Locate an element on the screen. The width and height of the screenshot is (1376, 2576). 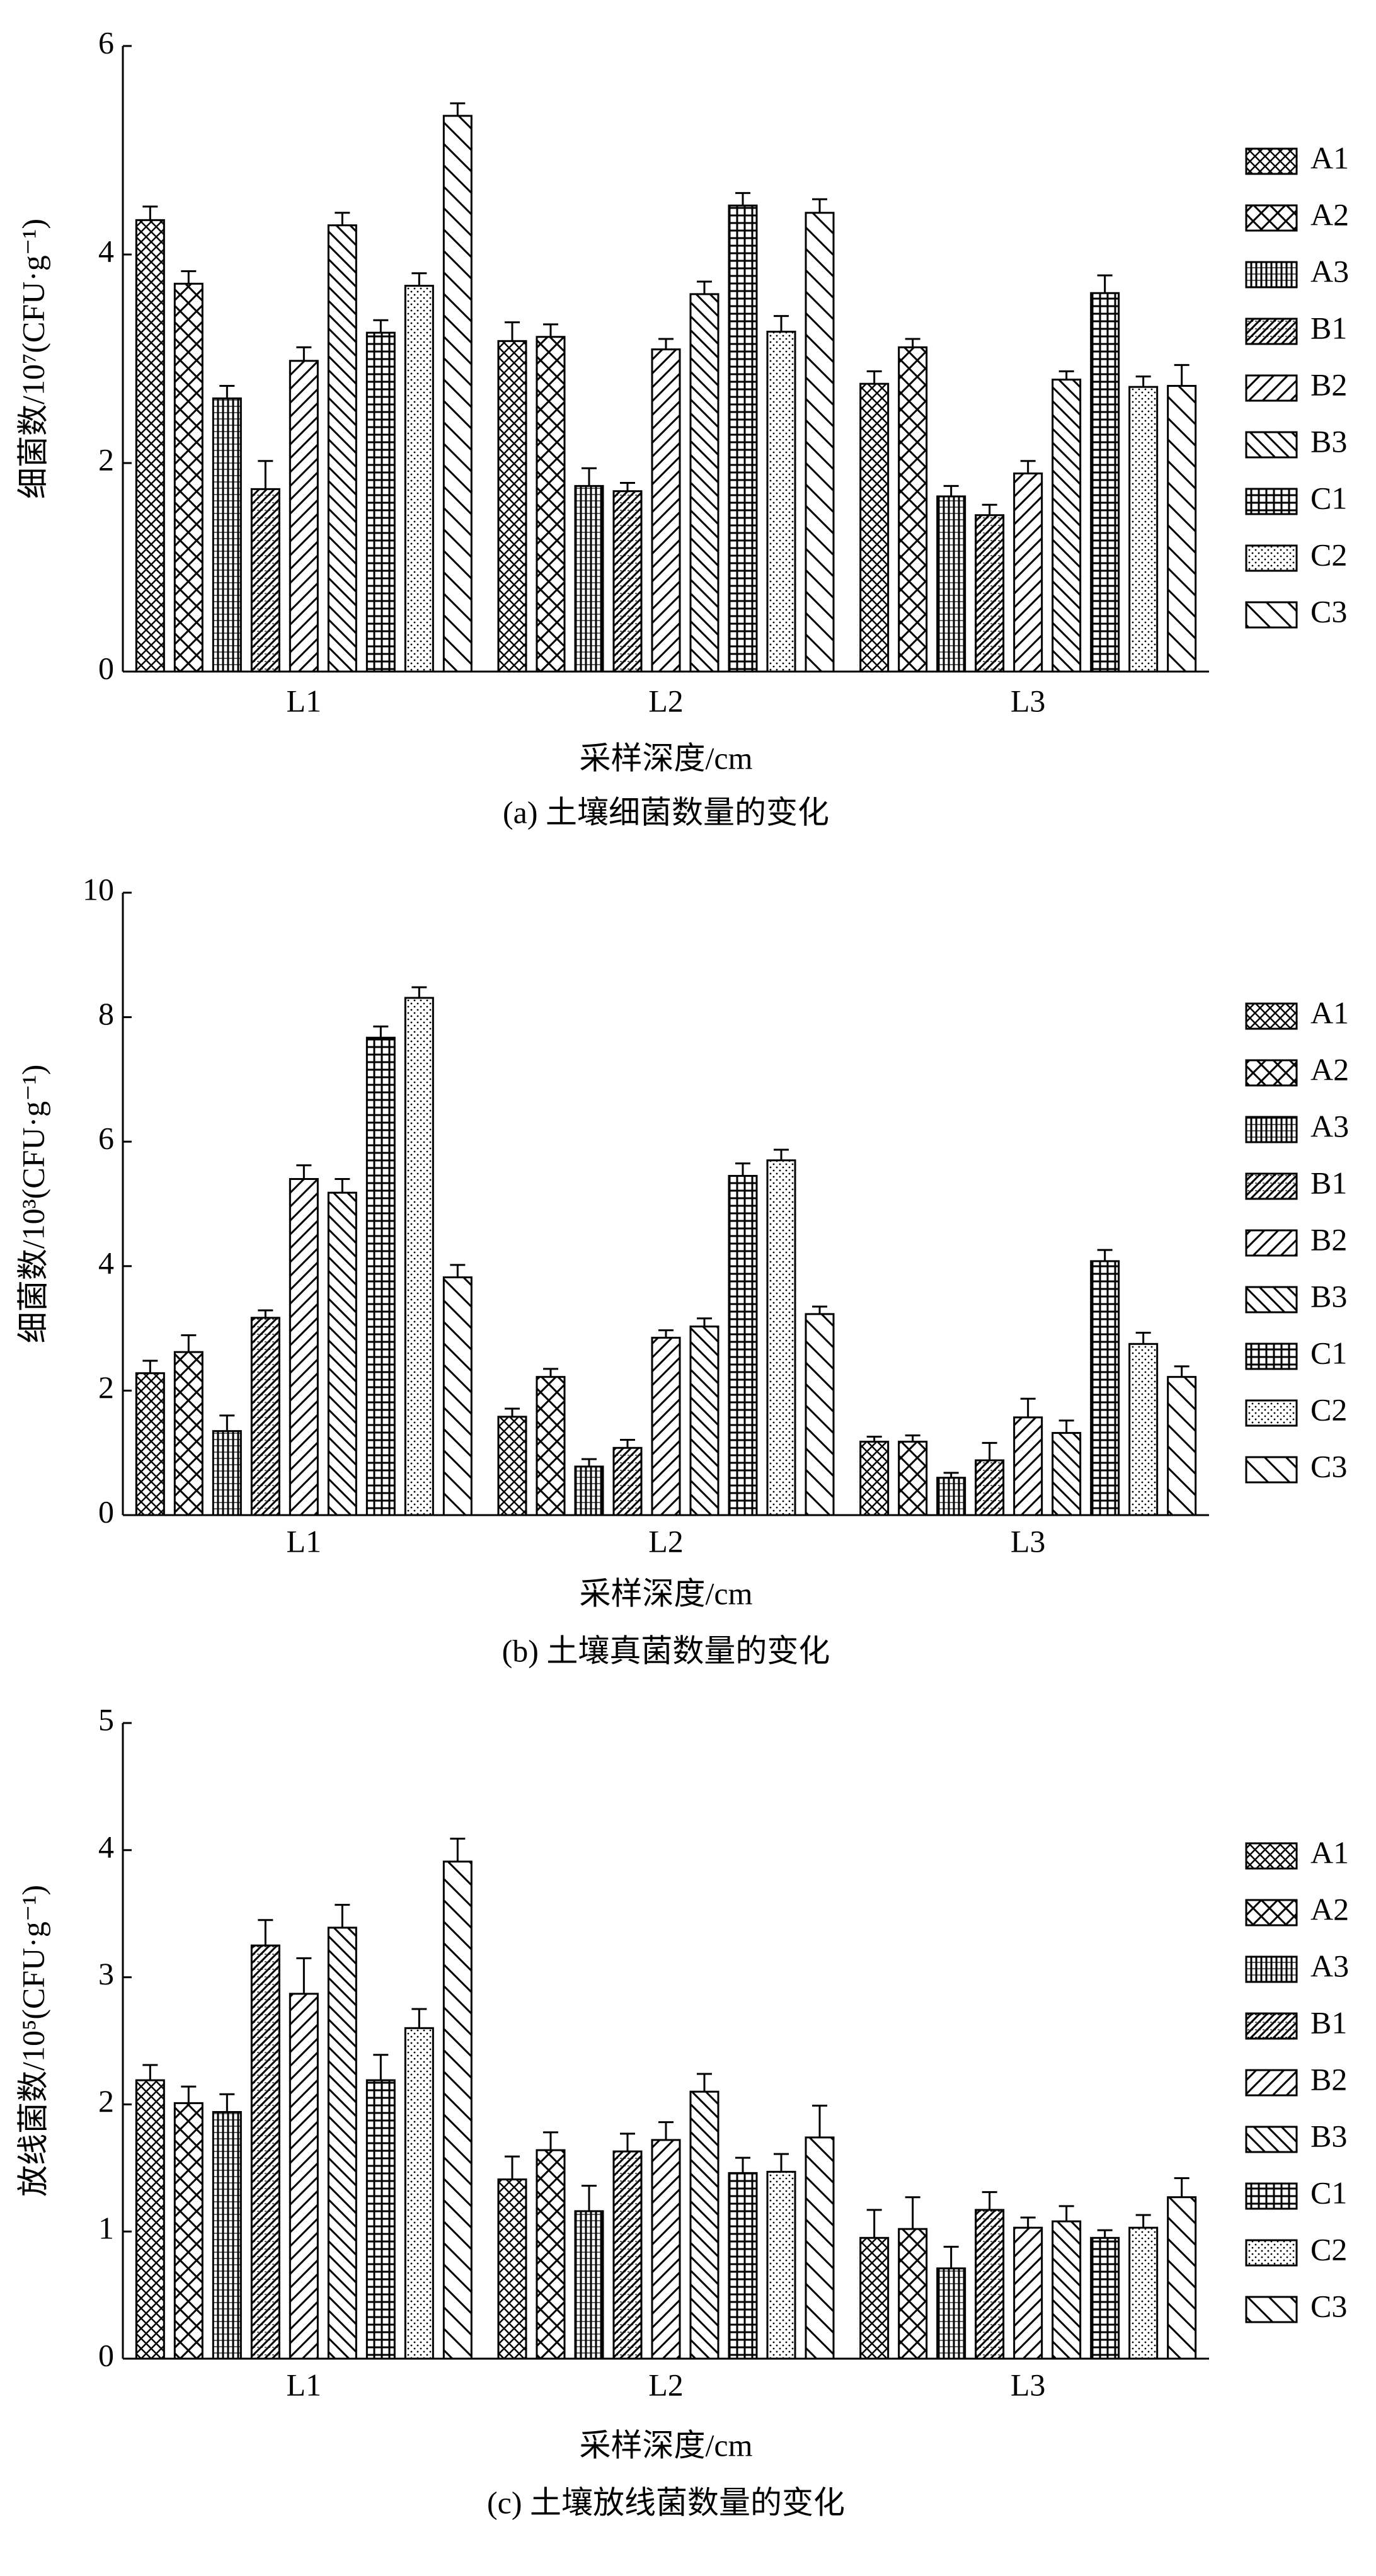
y-tick-label: 4 is located at coordinates (106, 250).